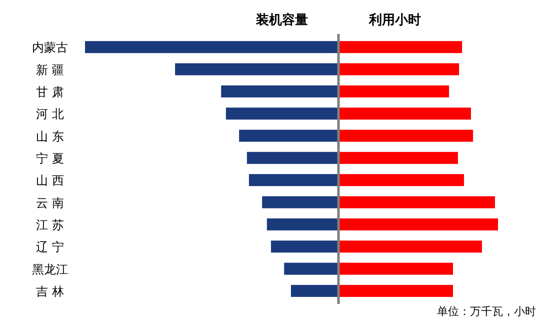 This screenshot has height=323, width=556. Describe the element at coordinates (394, 20) in the screenshot. I see `series-label: 利用小时` at that location.